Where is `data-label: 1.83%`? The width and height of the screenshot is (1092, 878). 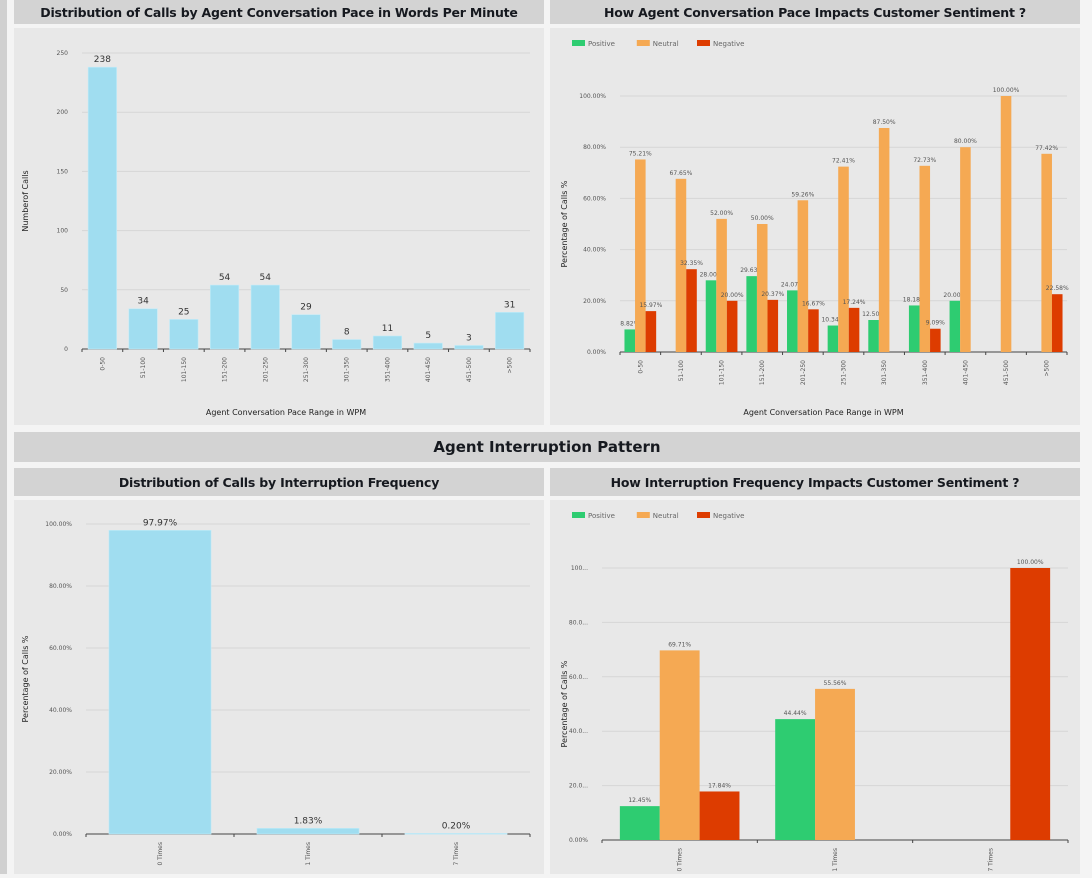 data-label: 1.83% is located at coordinates (308, 821).